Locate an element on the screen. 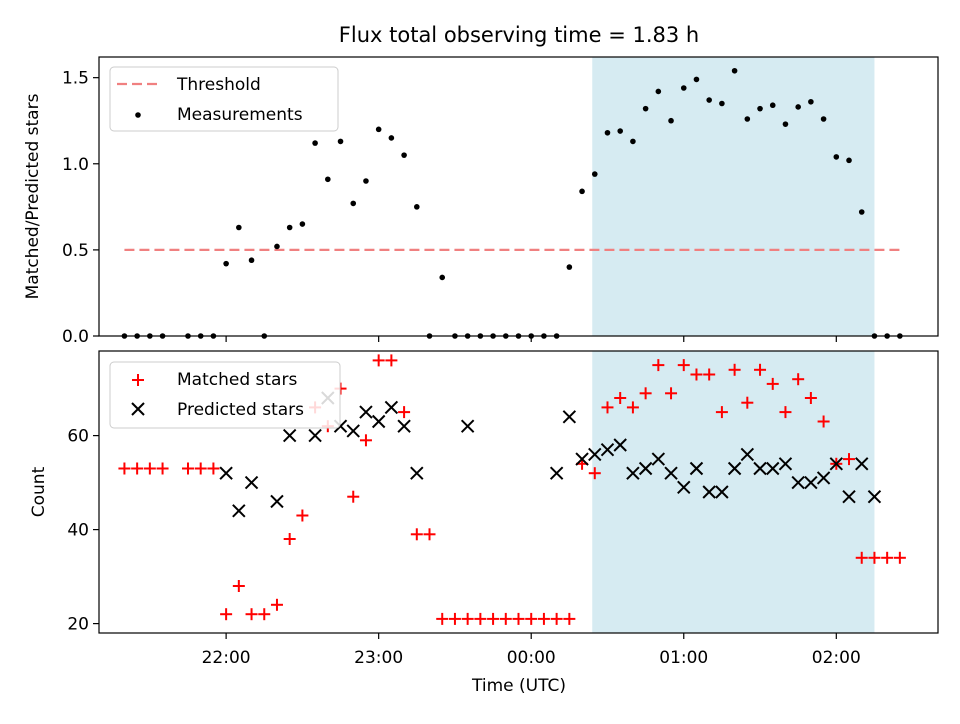 This screenshot has width=960, height=724. top-y-tick-label: 0.0 is located at coordinates (75, 337).